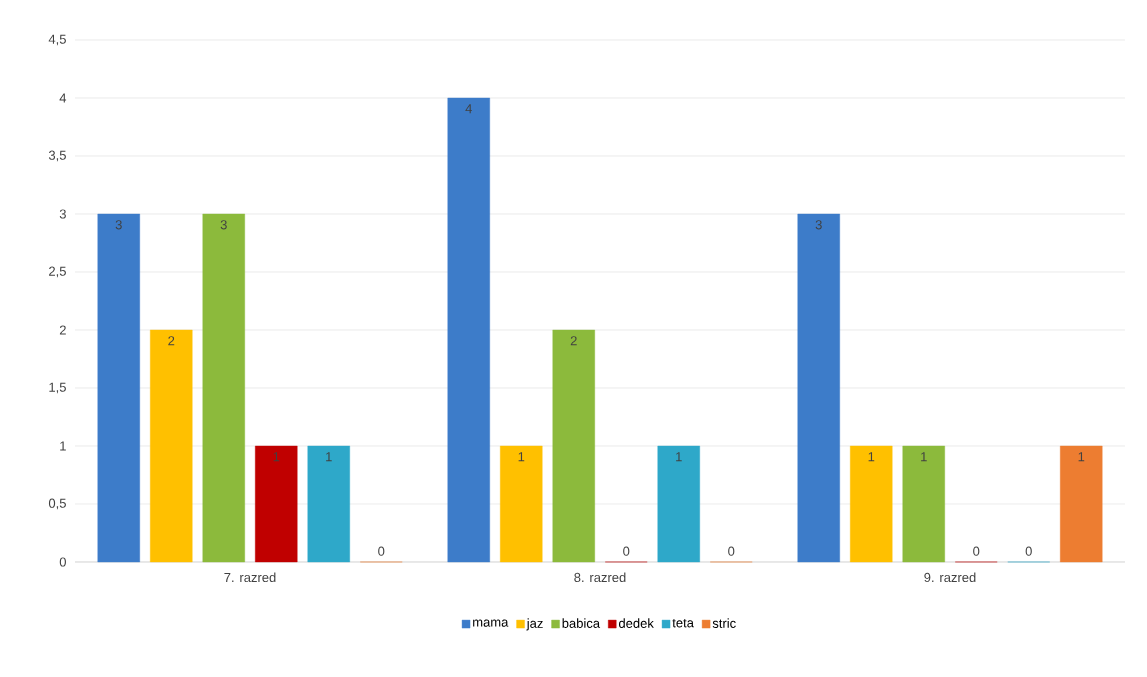  I want to click on legend-label: jaz, so click(534, 624).